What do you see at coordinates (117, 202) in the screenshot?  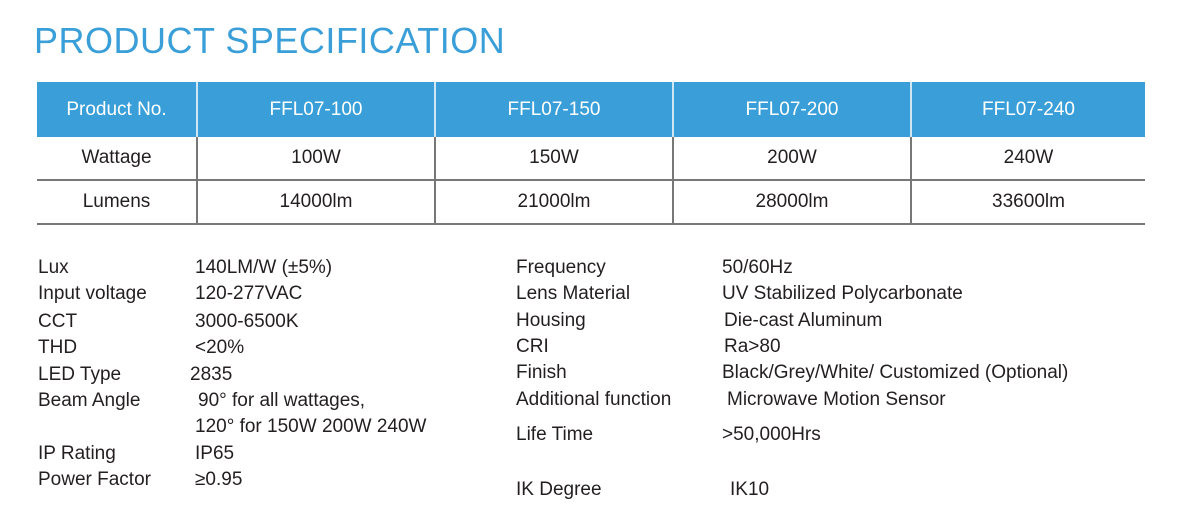 I see `row-label: Lumens` at bounding box center [117, 202].